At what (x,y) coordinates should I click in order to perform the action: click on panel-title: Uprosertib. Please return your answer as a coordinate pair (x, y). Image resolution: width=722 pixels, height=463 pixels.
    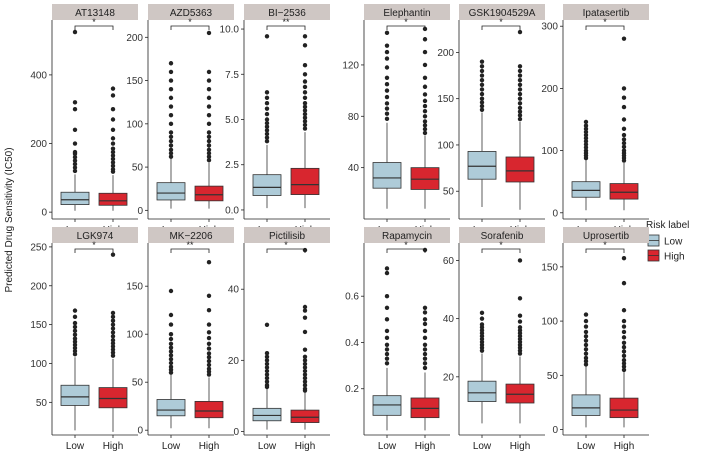
    Looking at the image, I should click on (606, 236).